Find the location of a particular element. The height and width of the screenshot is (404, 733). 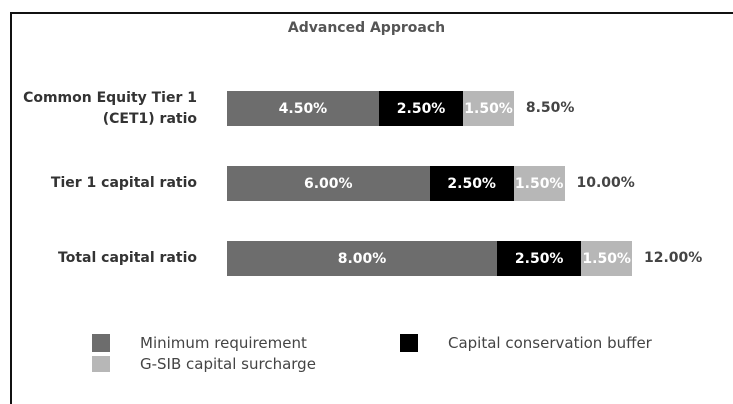

data-label: 4.50% is located at coordinates (303, 108).